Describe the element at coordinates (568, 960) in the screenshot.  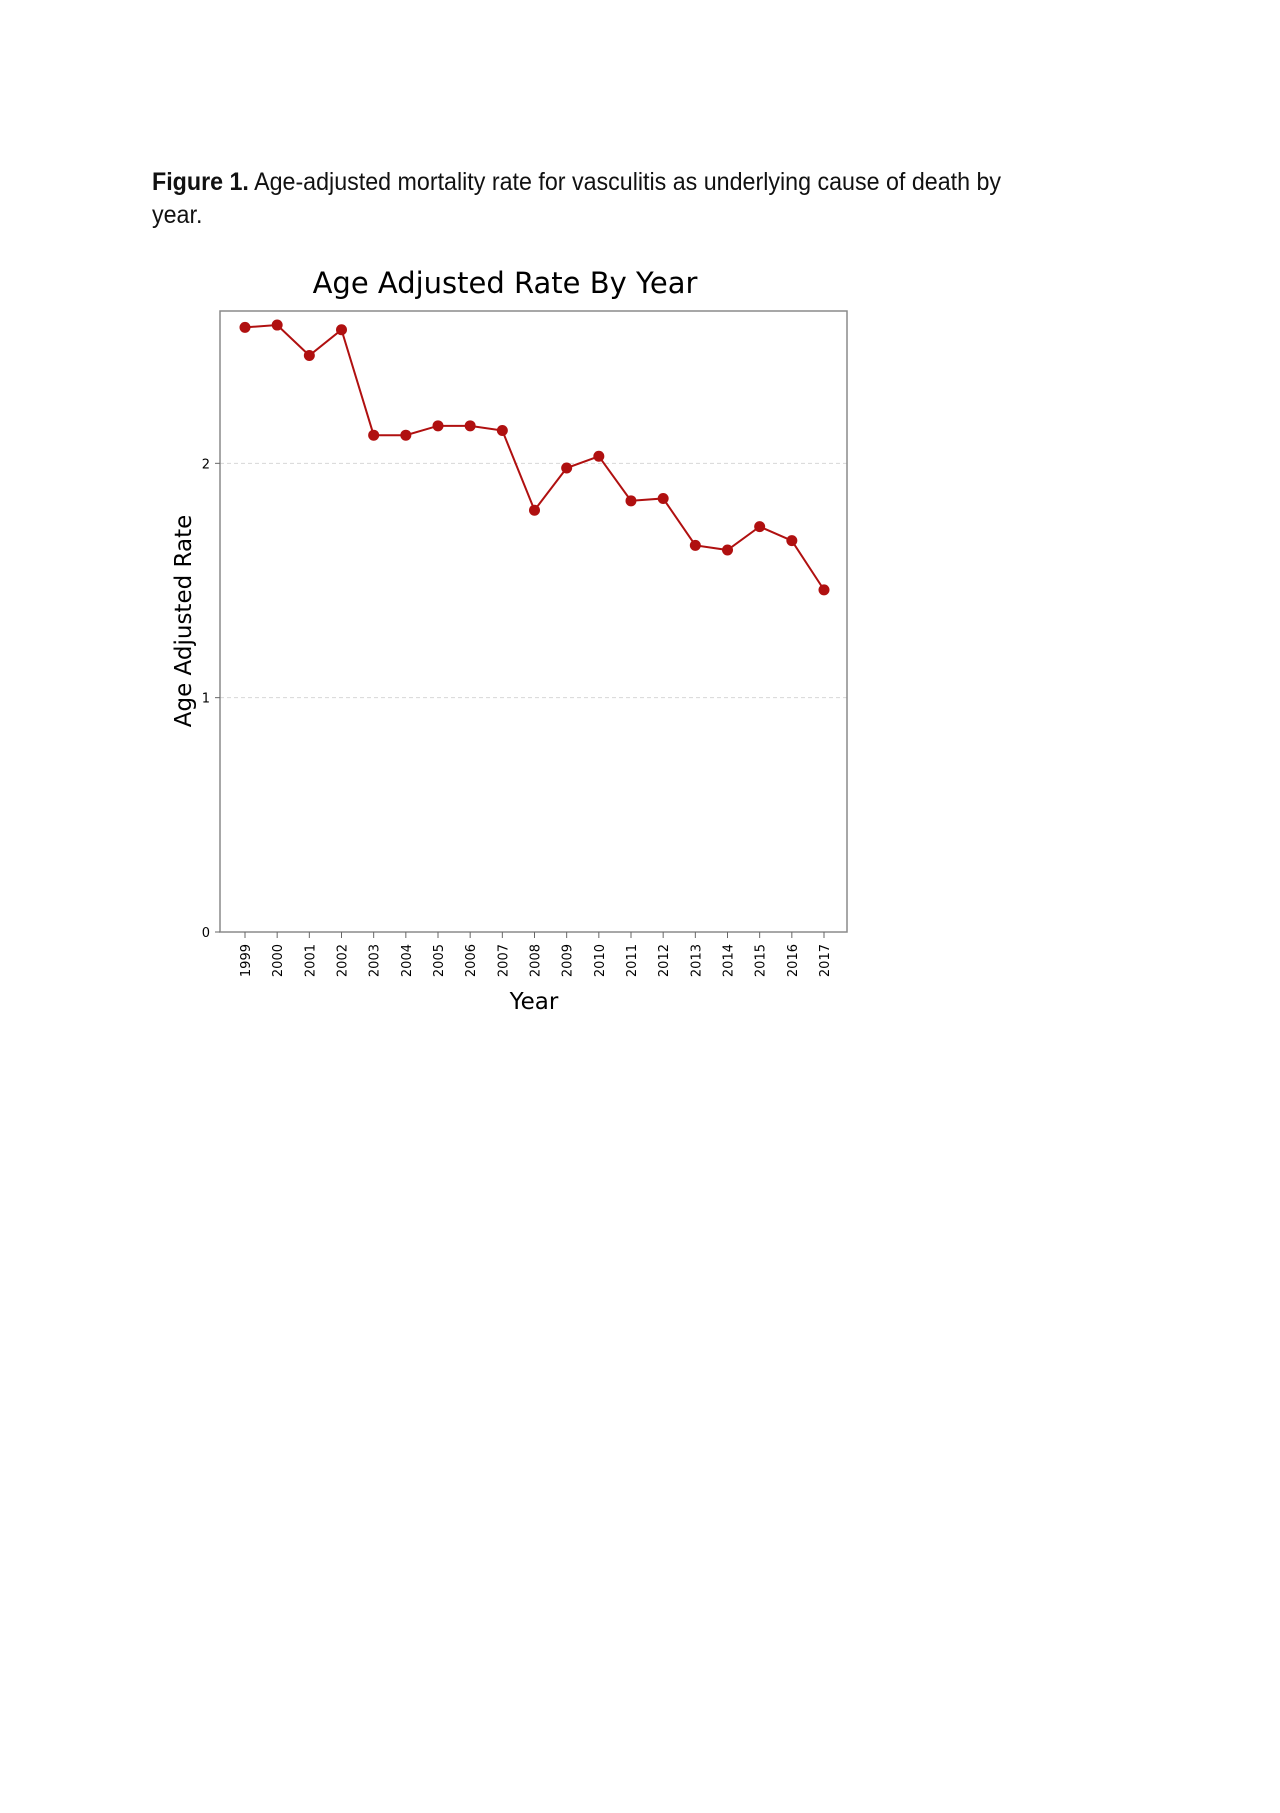
I see `x-tick-label: 2009` at that location.